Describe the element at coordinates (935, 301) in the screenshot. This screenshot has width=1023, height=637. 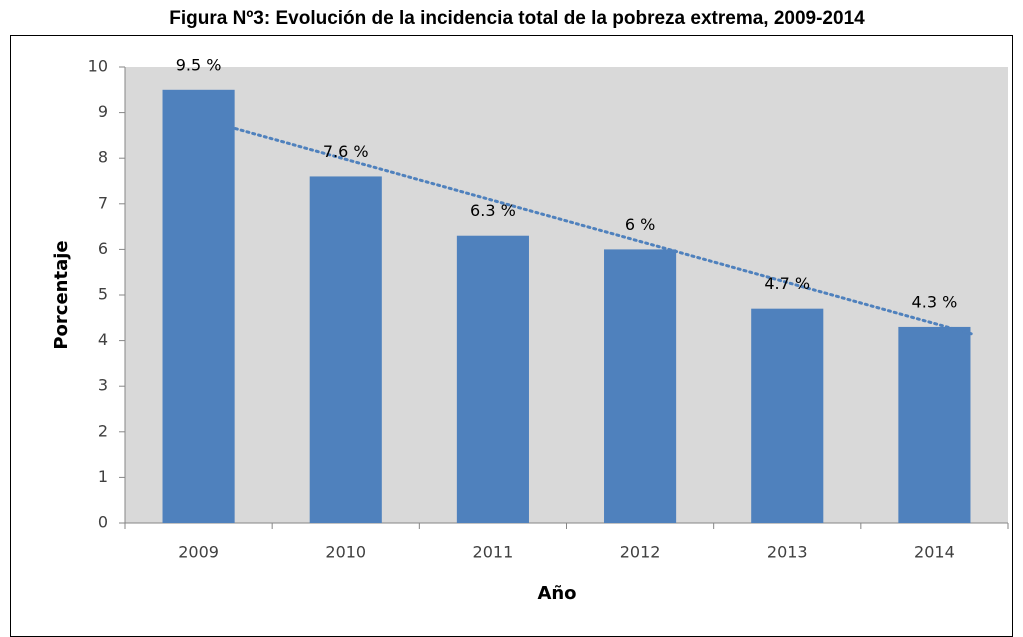
I see `data-label: 4.3 %` at that location.